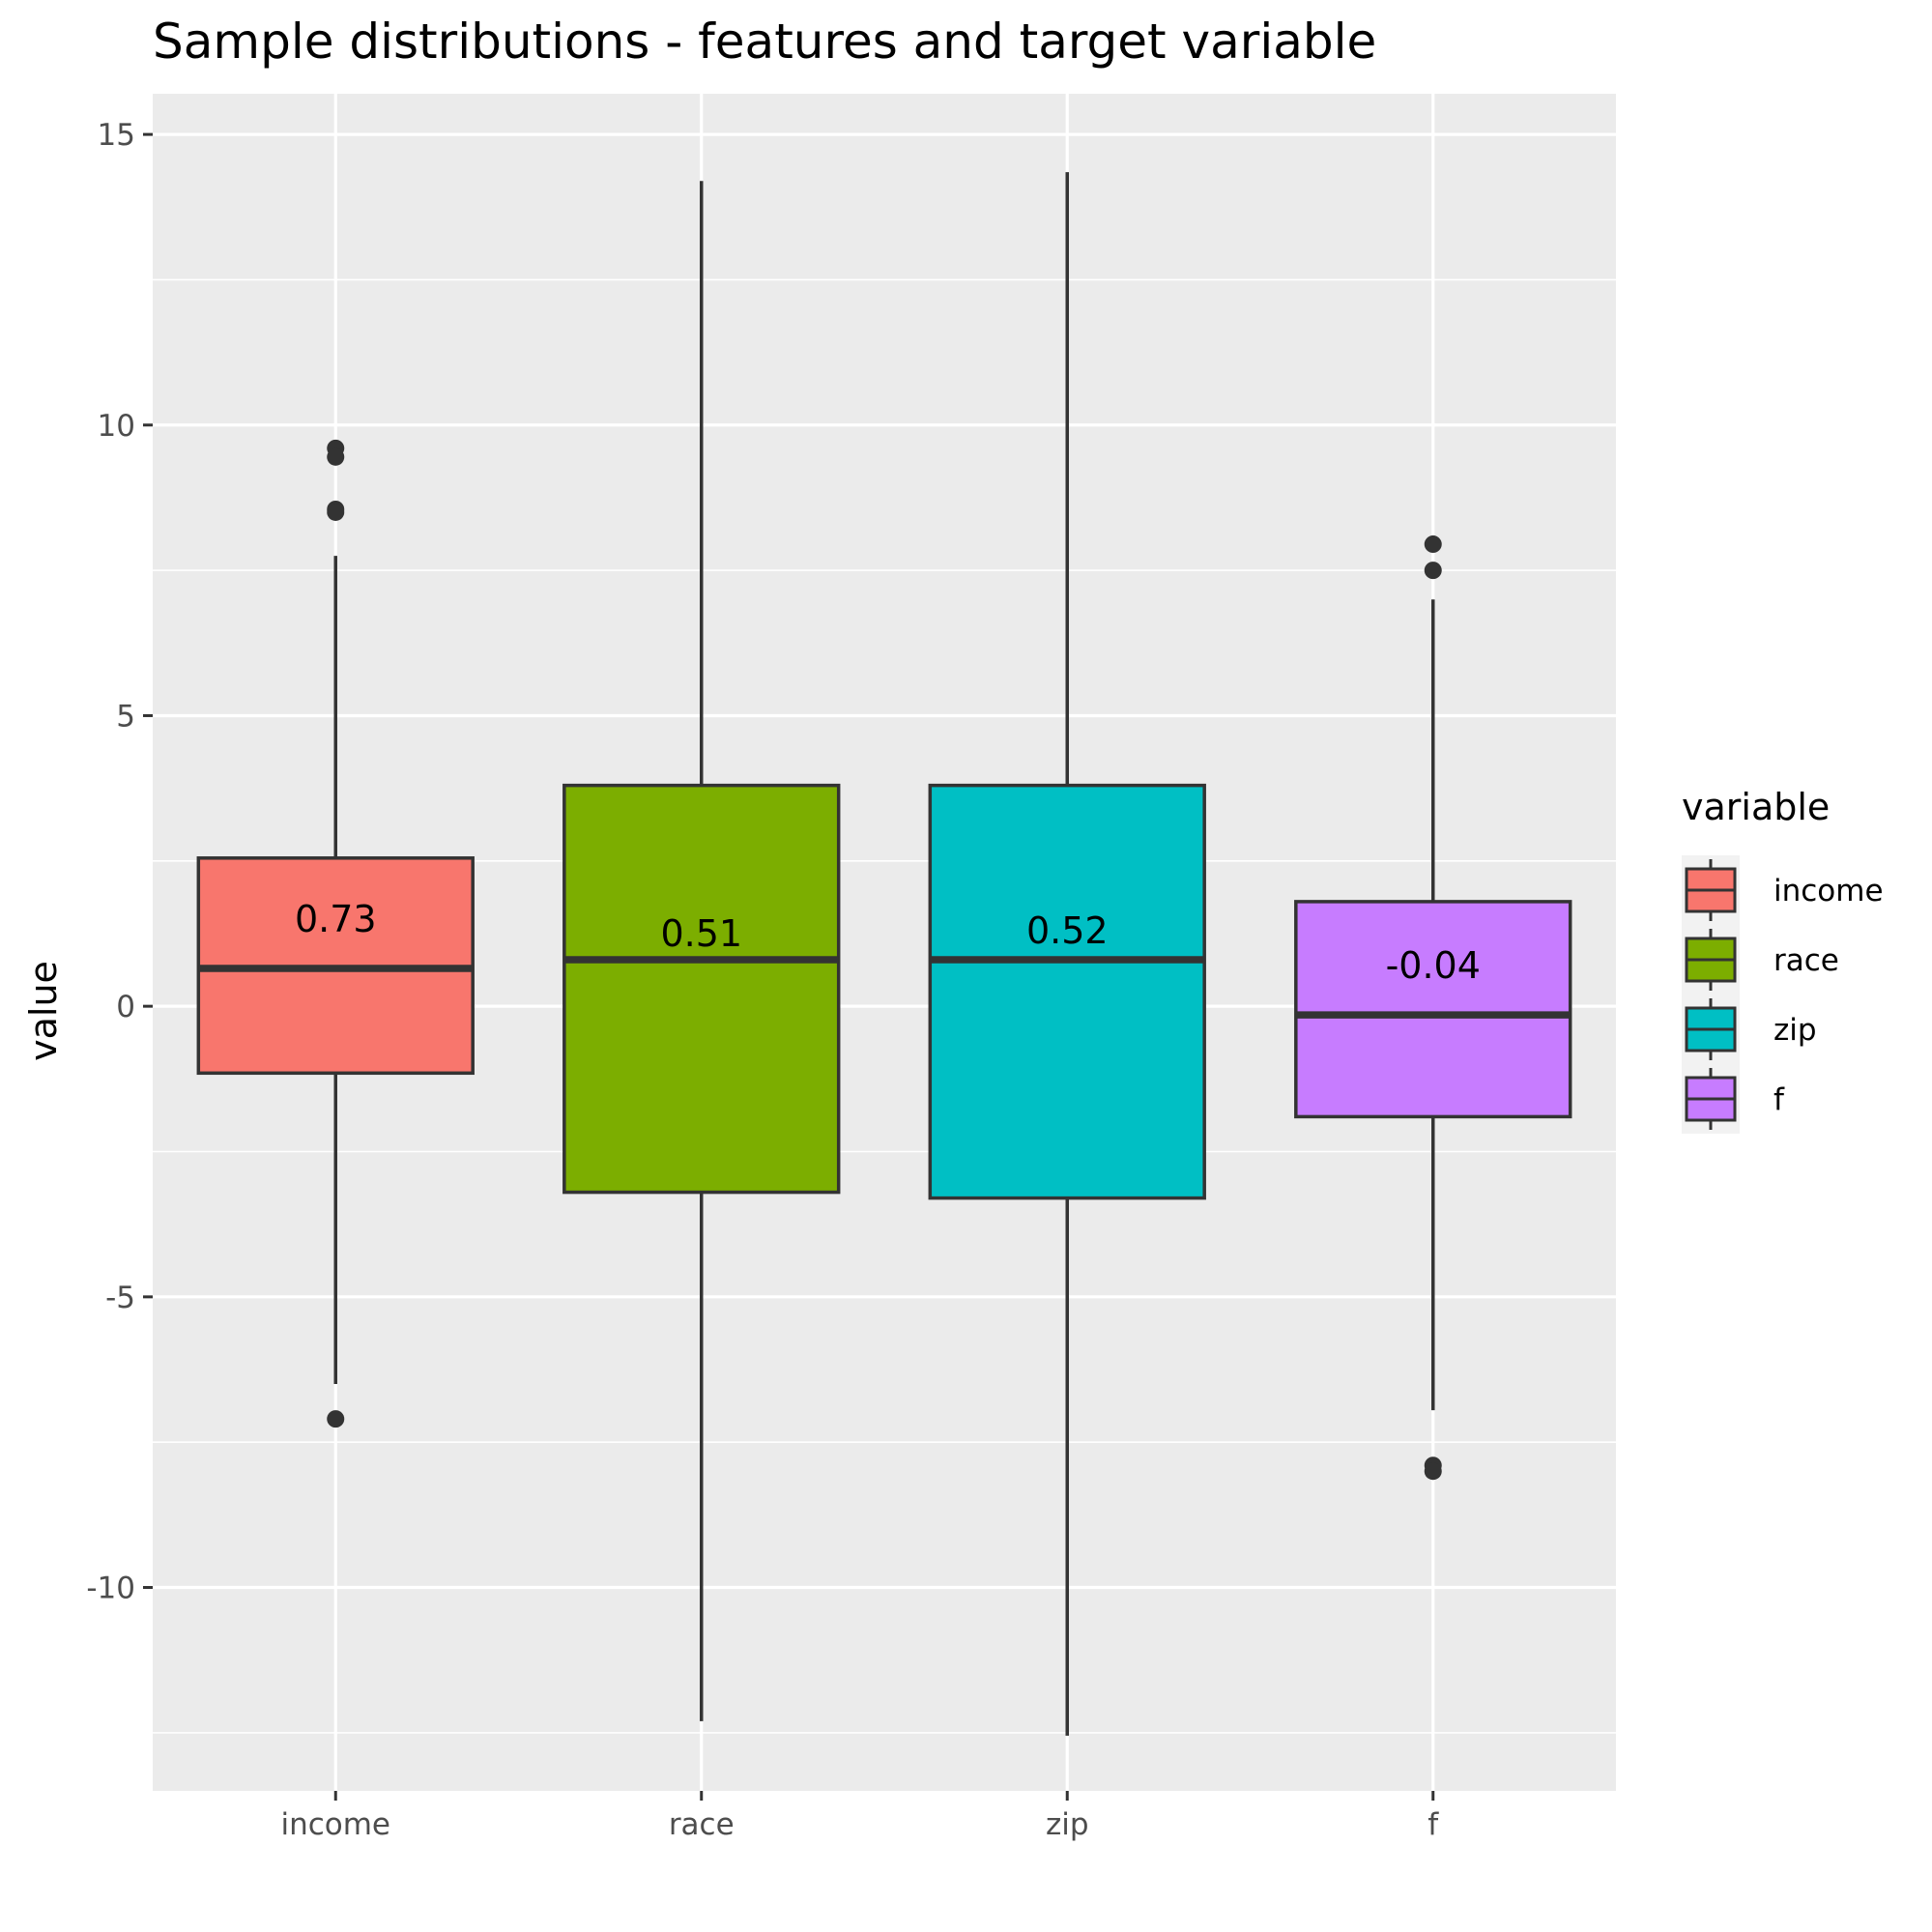 The height and width of the screenshot is (1932, 1932). Describe the element at coordinates (125, 1007) in the screenshot. I see `y-tick-label: 0` at that location.